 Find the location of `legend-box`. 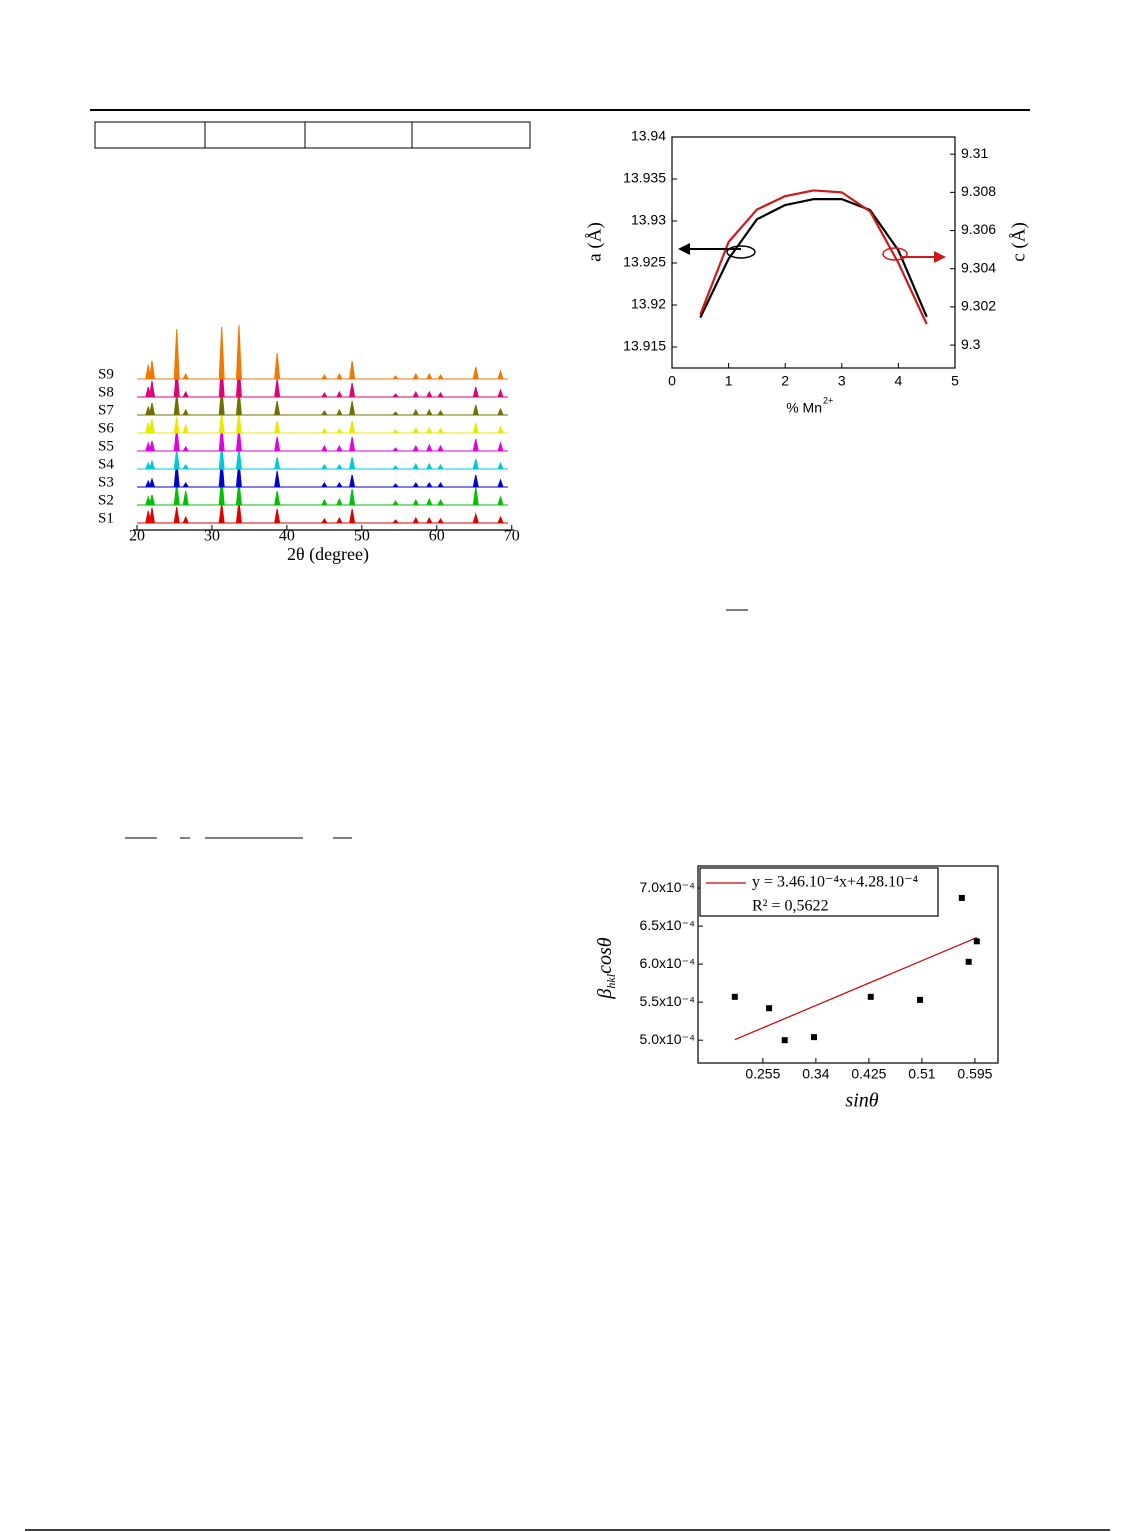

legend-box is located at coordinates (819, 892).